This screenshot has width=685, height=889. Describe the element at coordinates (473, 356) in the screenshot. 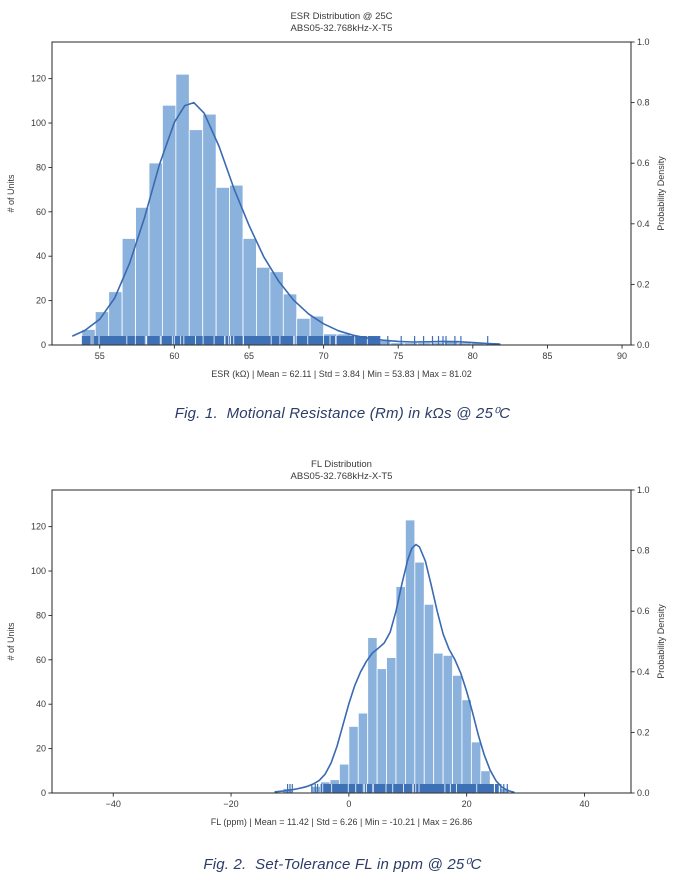

I see `x-tick-label: 80` at that location.